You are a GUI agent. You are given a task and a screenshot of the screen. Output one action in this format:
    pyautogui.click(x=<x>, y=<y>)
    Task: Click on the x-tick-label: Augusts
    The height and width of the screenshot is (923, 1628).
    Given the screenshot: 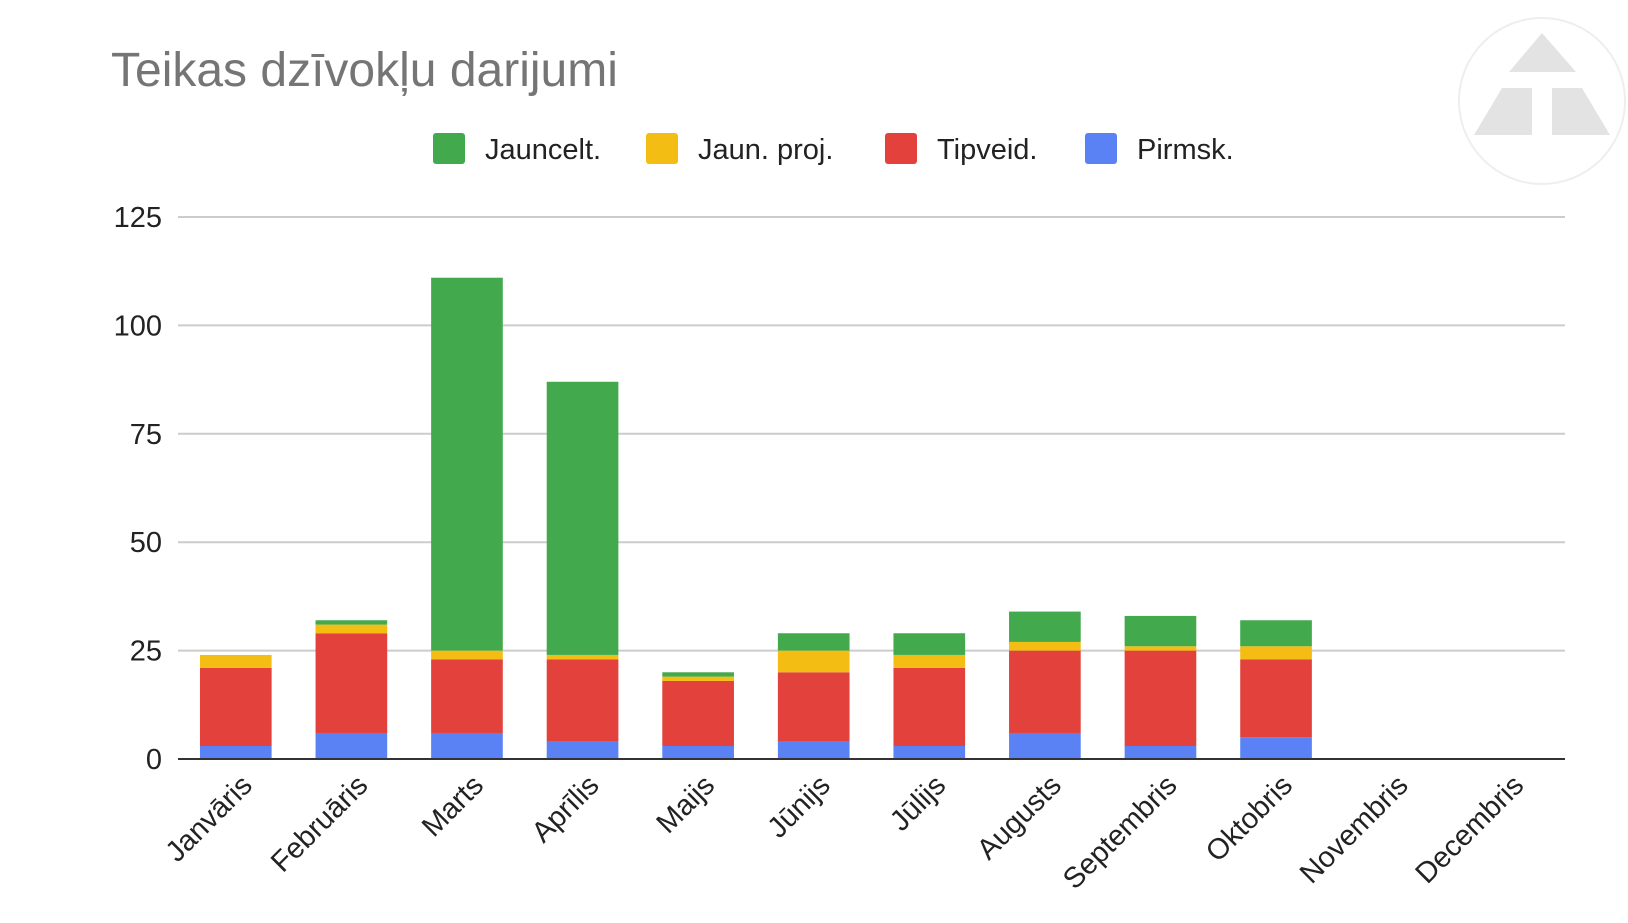 What is the action you would take?
    pyautogui.click(x=1019, y=817)
    